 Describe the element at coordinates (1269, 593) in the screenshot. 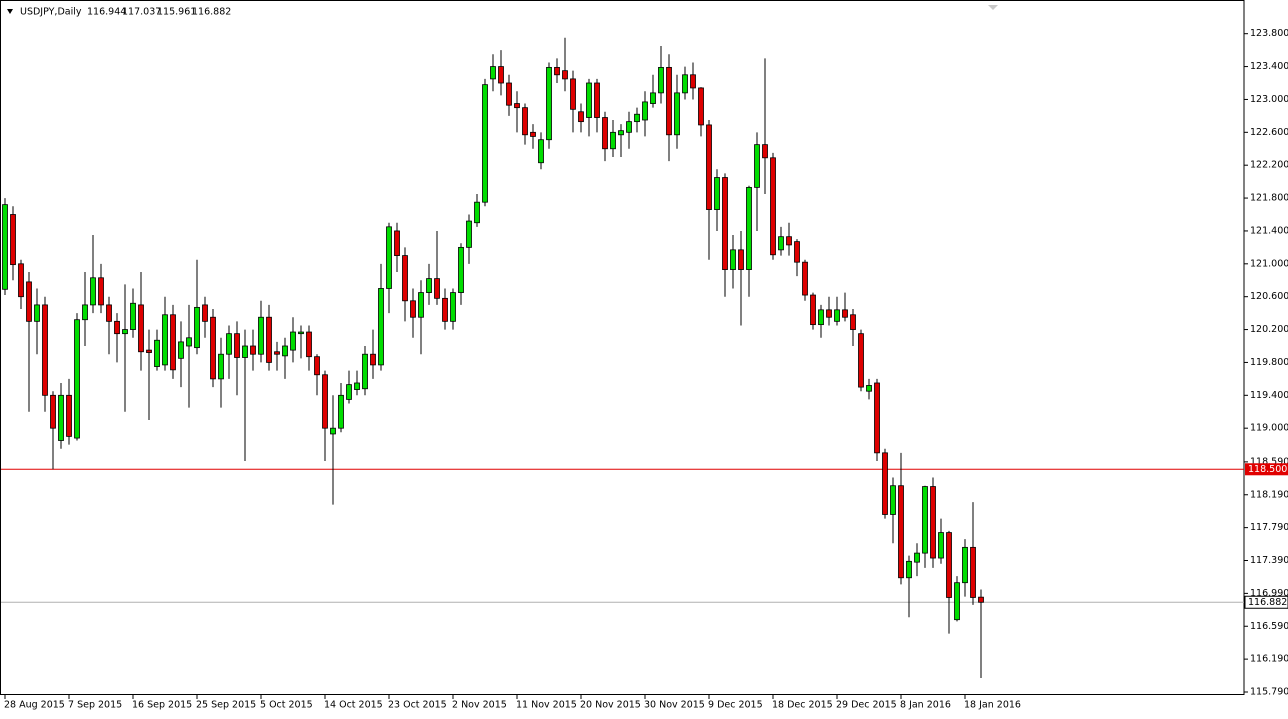

I see `y-tick-label: 116.990` at that location.